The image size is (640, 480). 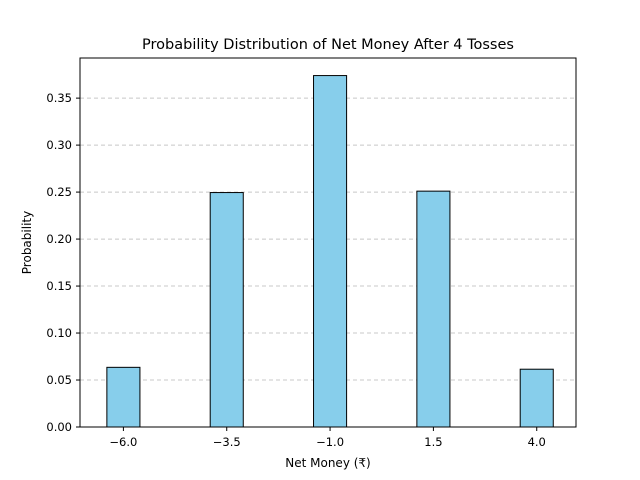 I want to click on x-tick-label: −6.0, so click(x=123, y=442).